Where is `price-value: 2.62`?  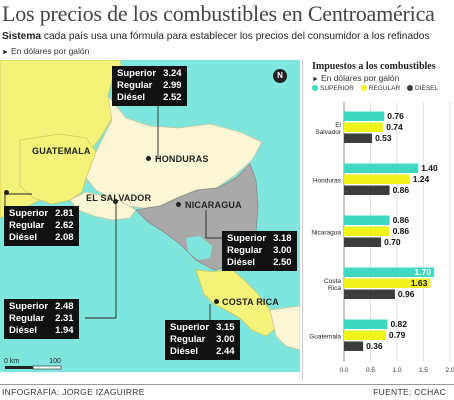 price-value: 2.62 is located at coordinates (64, 225).